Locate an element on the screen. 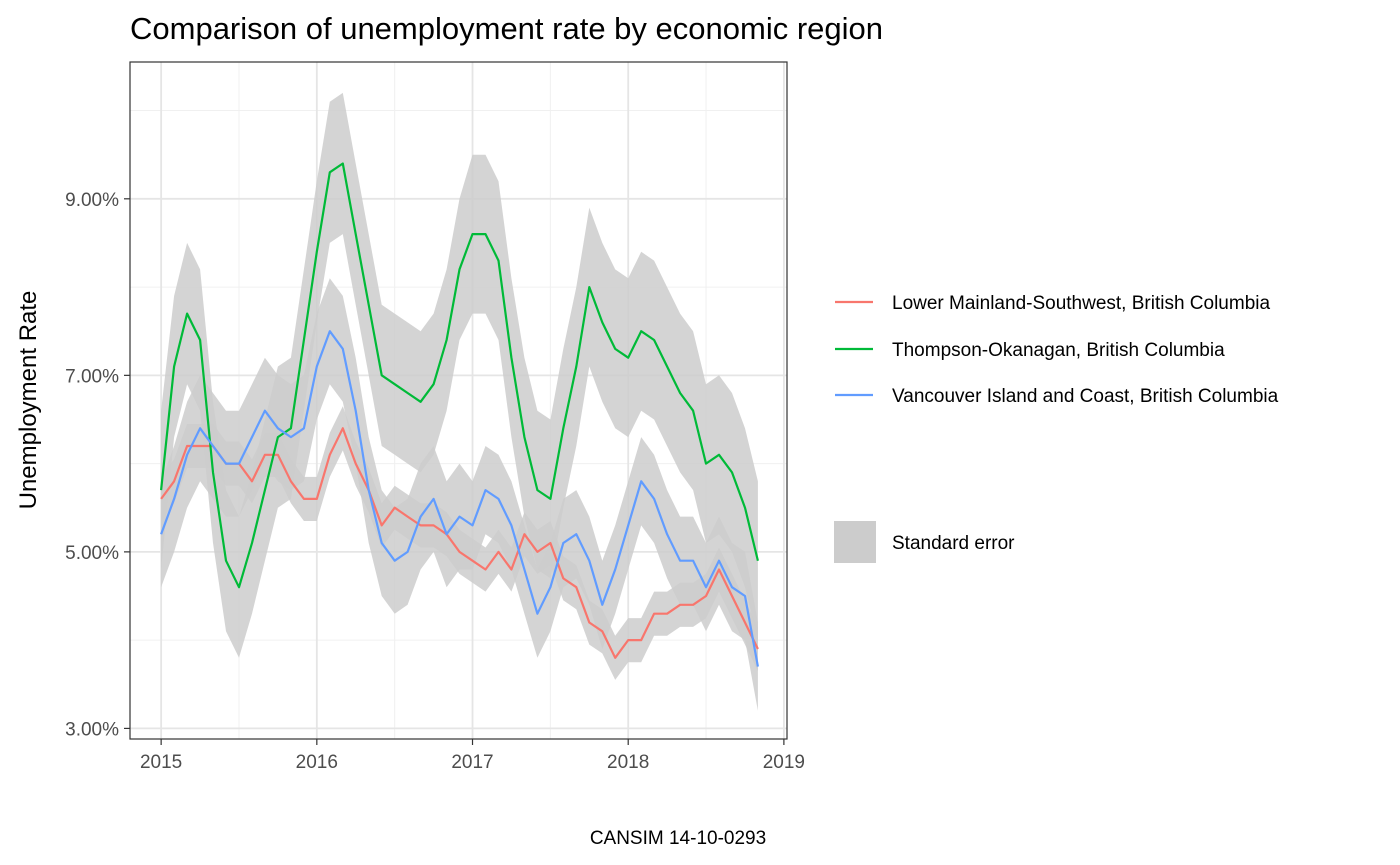 The height and width of the screenshot is (865, 1400). y-tick-label: 3.00% is located at coordinates (92, 729).